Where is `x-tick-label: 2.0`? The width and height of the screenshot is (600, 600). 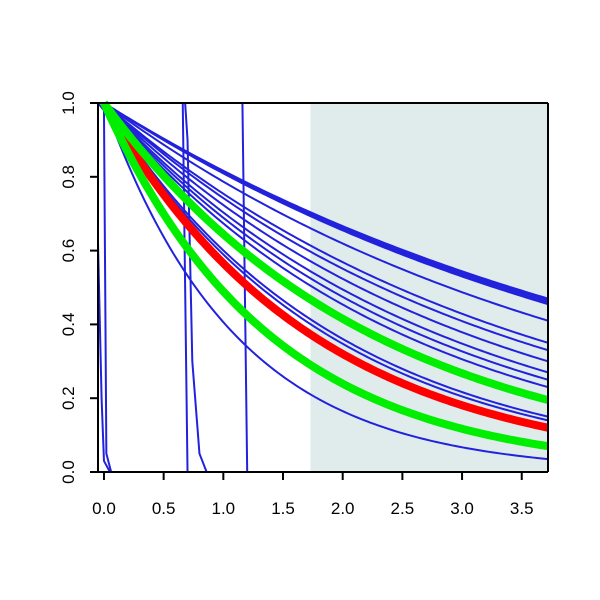
x-tick-label: 2.0 is located at coordinates (343, 508).